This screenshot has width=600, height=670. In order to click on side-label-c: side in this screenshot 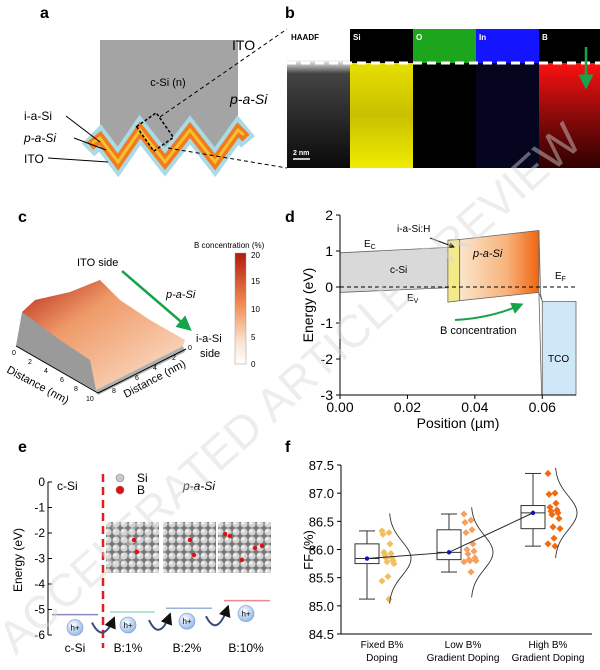, I will do `click(210, 354)`.